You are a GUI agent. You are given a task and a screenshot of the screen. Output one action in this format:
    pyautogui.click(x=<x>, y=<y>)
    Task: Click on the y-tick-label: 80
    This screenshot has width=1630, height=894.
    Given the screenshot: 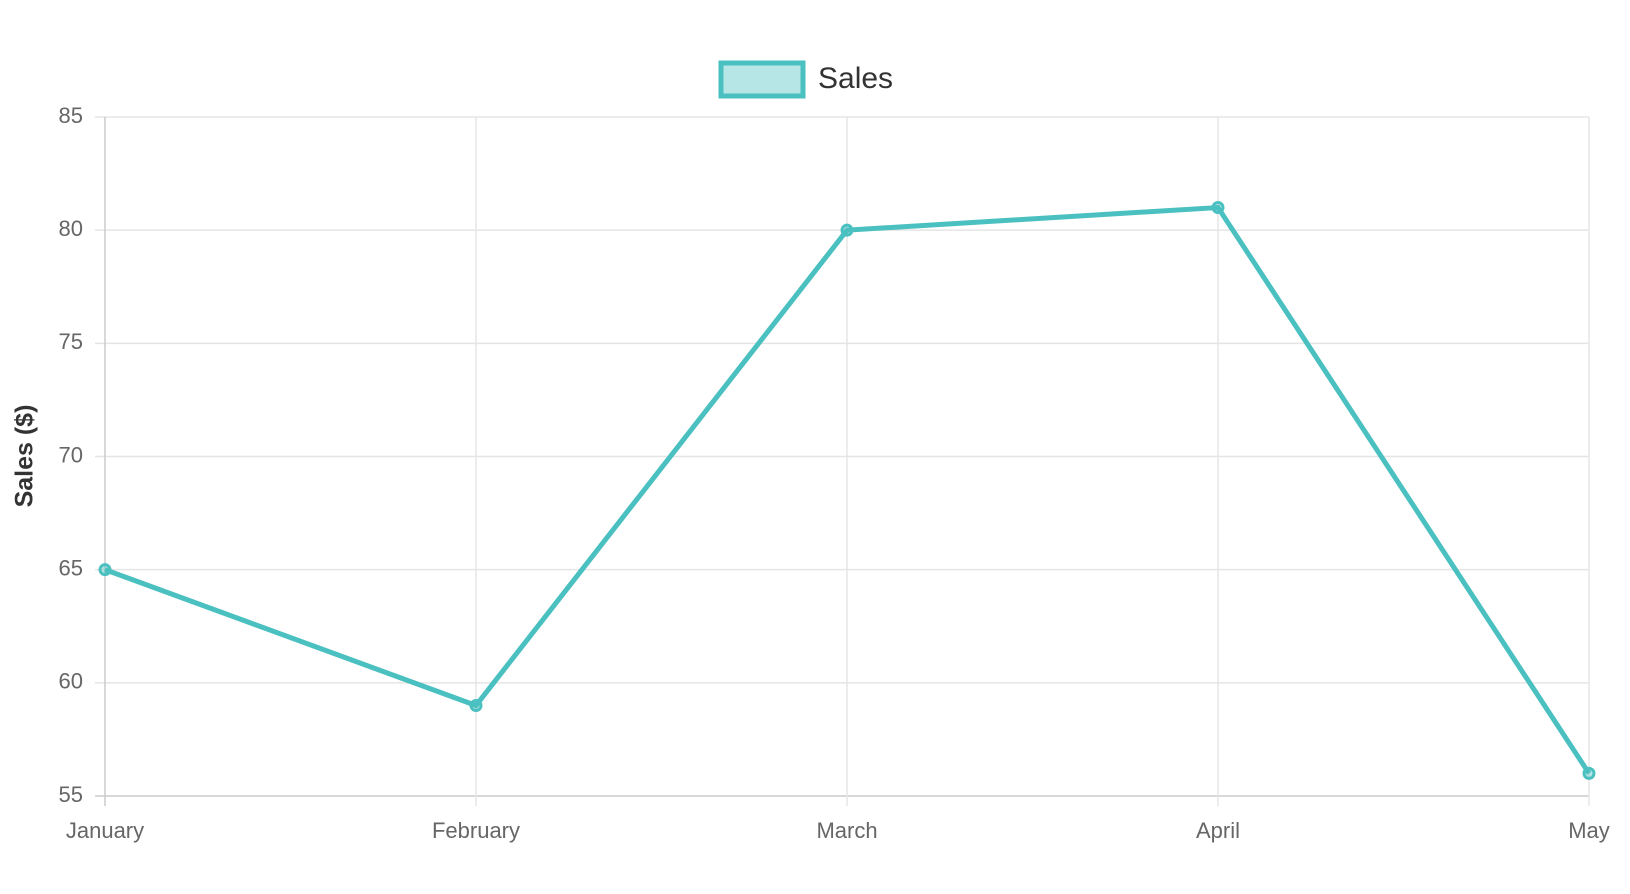 What is the action you would take?
    pyautogui.click(x=71, y=228)
    